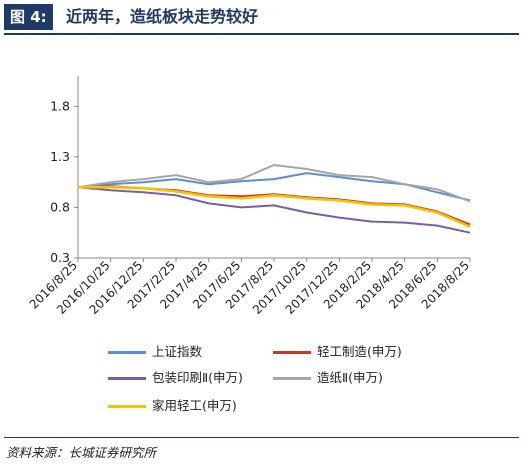 This screenshot has width=523, height=471. Describe the element at coordinates (194, 405) in the screenshot. I see `legend-label: 家用轻工(申万)` at that location.